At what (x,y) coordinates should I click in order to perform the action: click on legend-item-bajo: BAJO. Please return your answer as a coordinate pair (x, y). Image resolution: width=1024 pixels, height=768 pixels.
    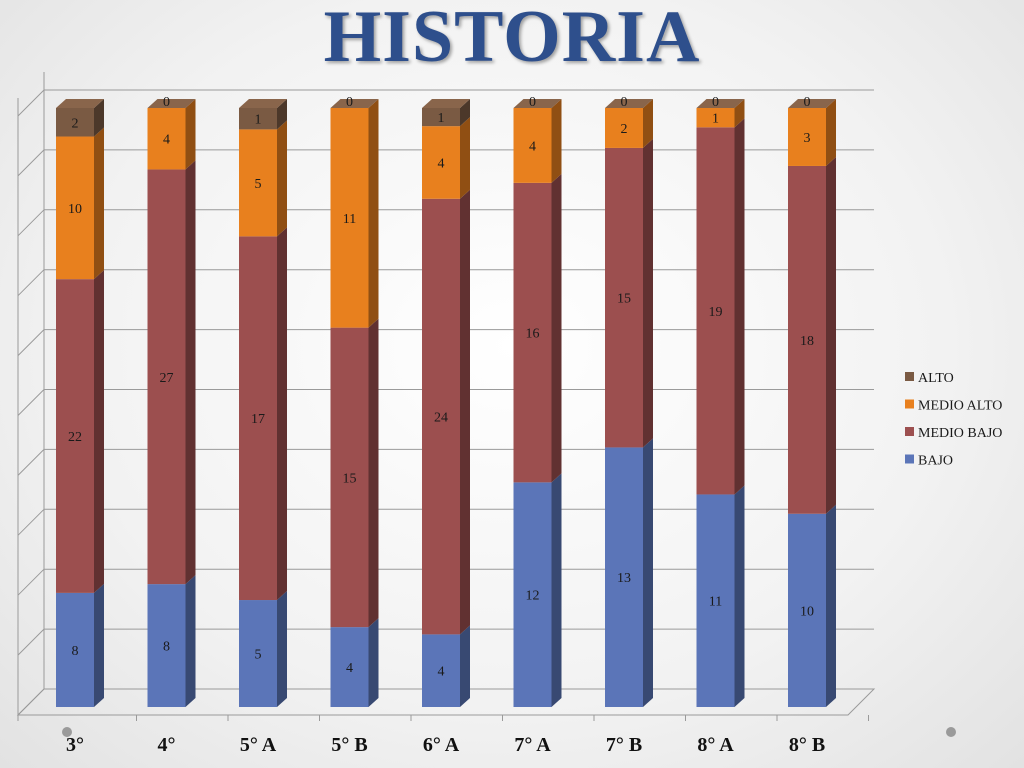
    Looking at the image, I should click on (929, 461).